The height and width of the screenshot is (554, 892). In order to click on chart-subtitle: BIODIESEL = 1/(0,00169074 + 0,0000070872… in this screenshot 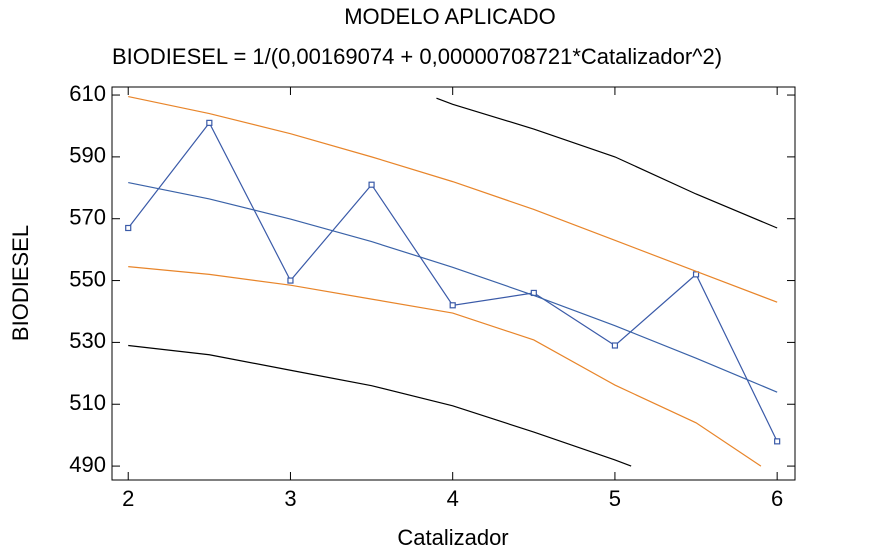, I will do `click(417, 56)`.